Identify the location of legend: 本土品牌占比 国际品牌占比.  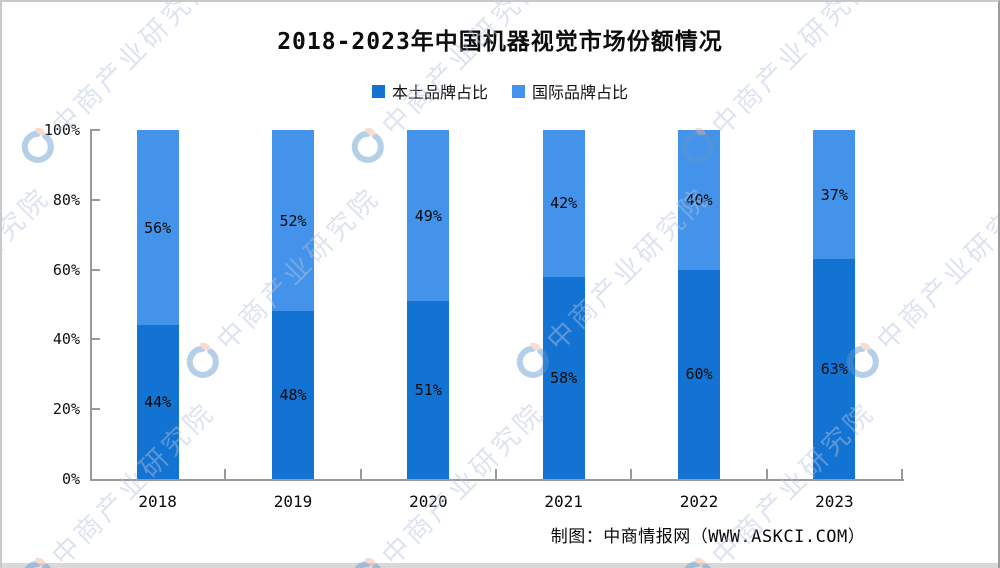
(500, 91).